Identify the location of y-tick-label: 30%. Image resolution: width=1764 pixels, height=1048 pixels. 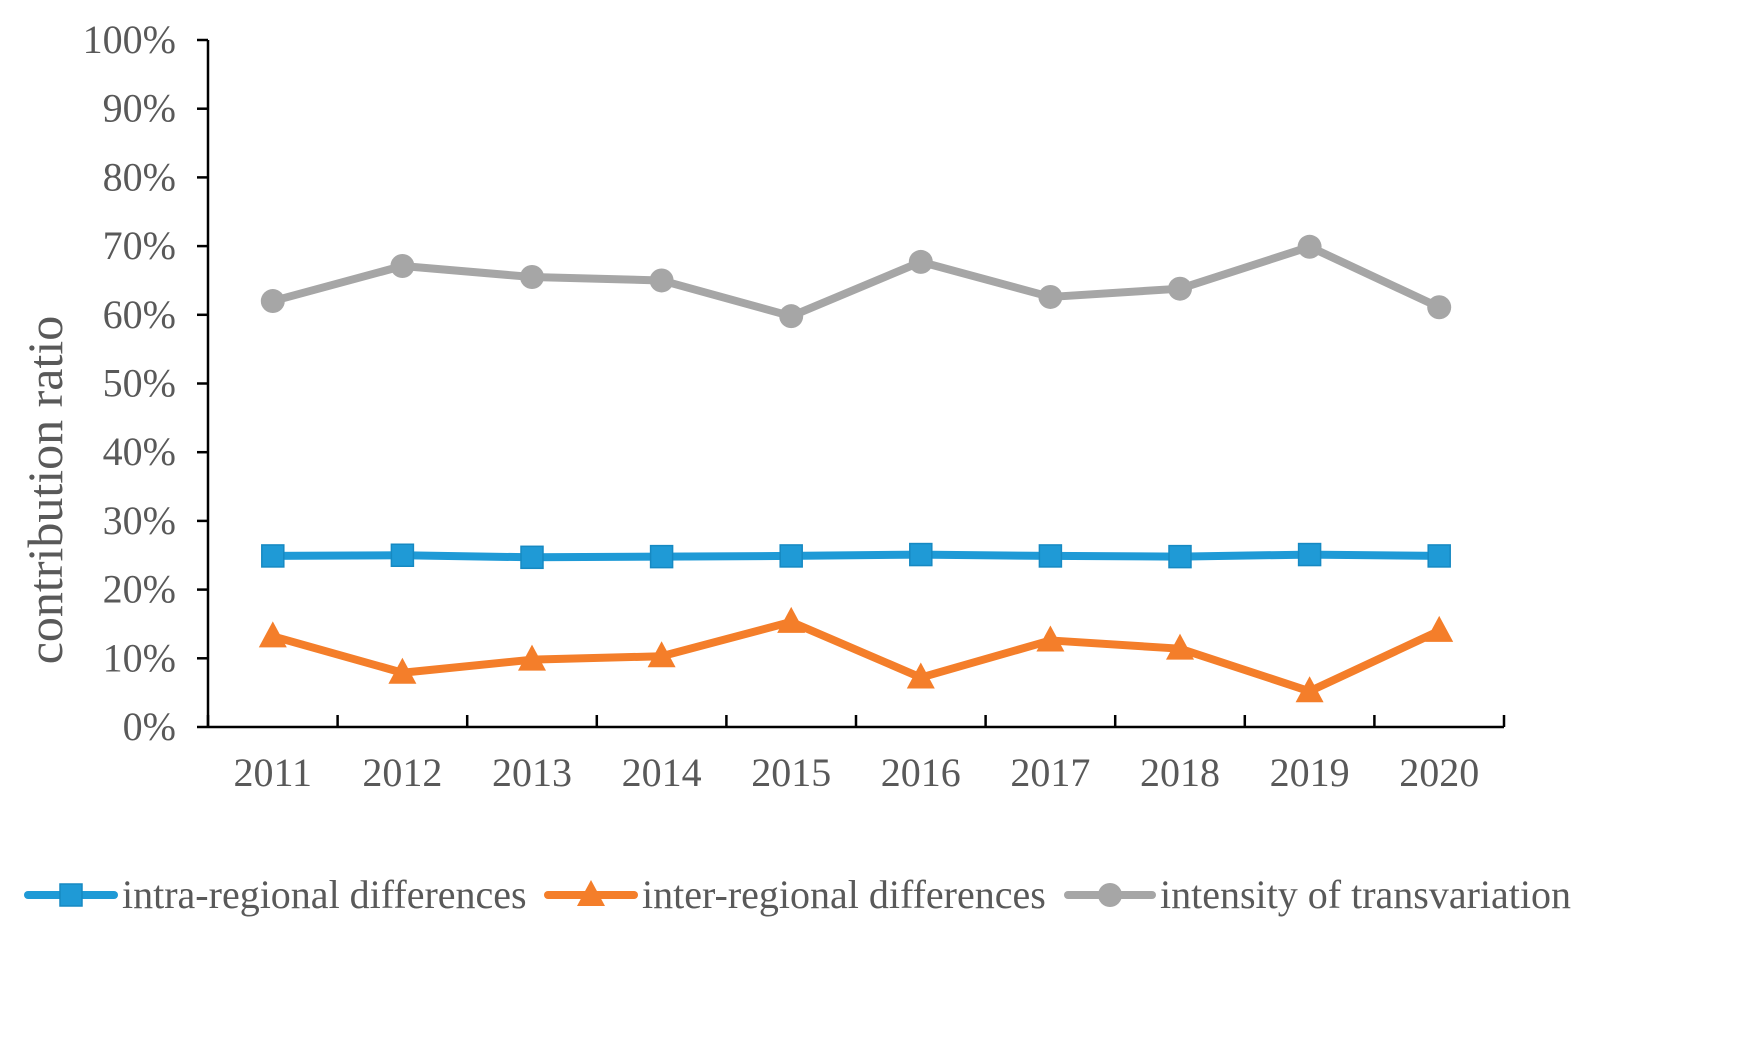
(139, 520).